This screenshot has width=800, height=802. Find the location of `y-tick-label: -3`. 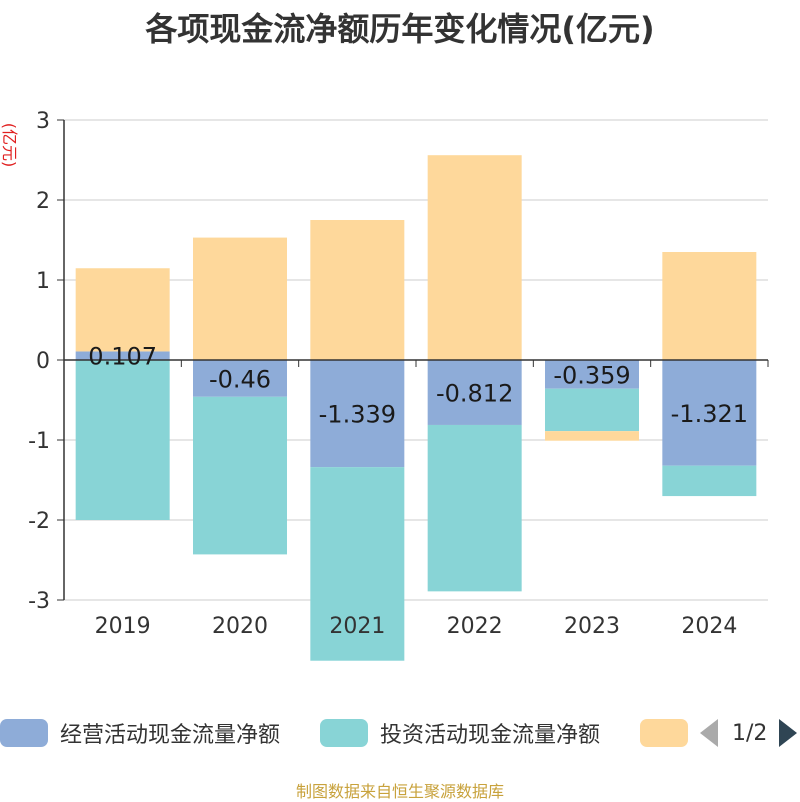

y-tick-label: -3 is located at coordinates (39, 601).